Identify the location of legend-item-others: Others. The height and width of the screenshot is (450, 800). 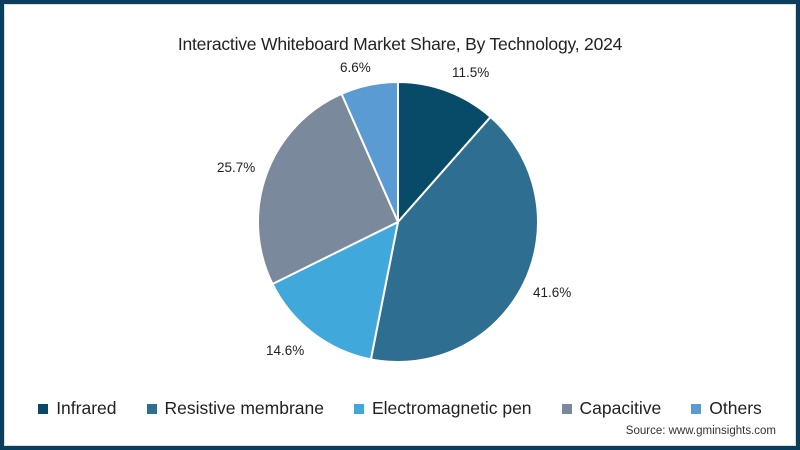
(726, 408).